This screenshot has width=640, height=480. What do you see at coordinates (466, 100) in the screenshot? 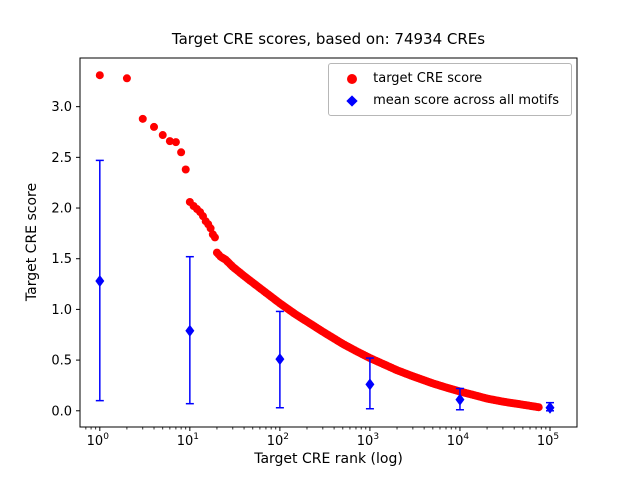
I see `legend-label: mean score across all motifs` at bounding box center [466, 100].